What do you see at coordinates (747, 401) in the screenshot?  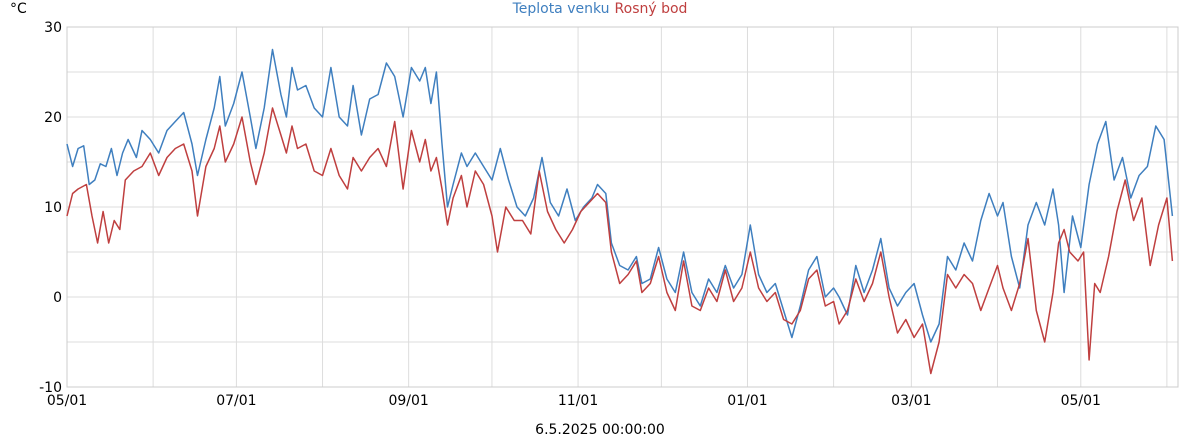 I see `x-tick-label: 01/01` at bounding box center [747, 401].